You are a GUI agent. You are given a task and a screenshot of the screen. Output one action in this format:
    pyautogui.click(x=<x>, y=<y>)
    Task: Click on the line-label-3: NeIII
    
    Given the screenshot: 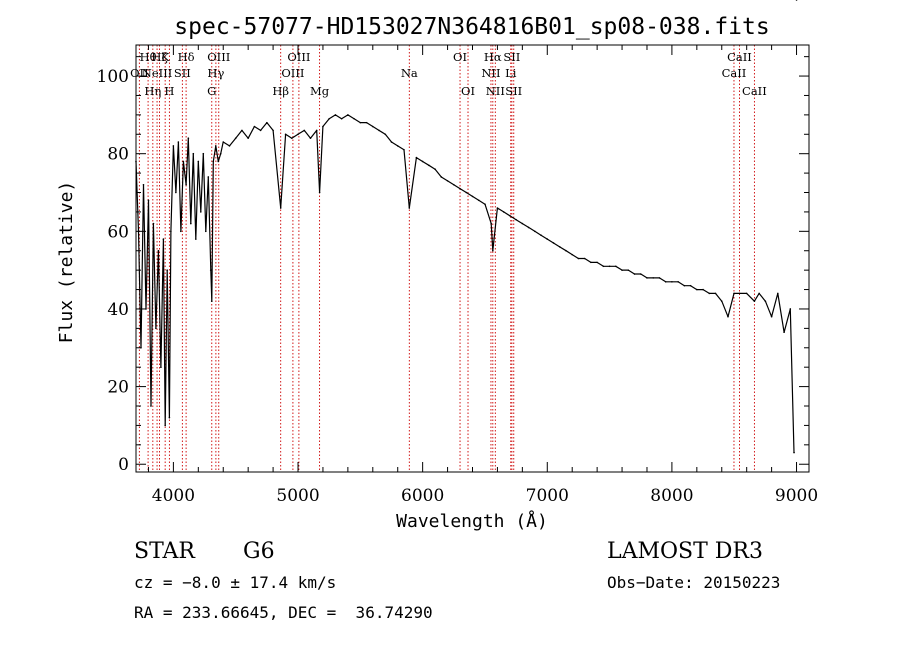 What is the action you would take?
    pyautogui.click(x=157, y=73)
    